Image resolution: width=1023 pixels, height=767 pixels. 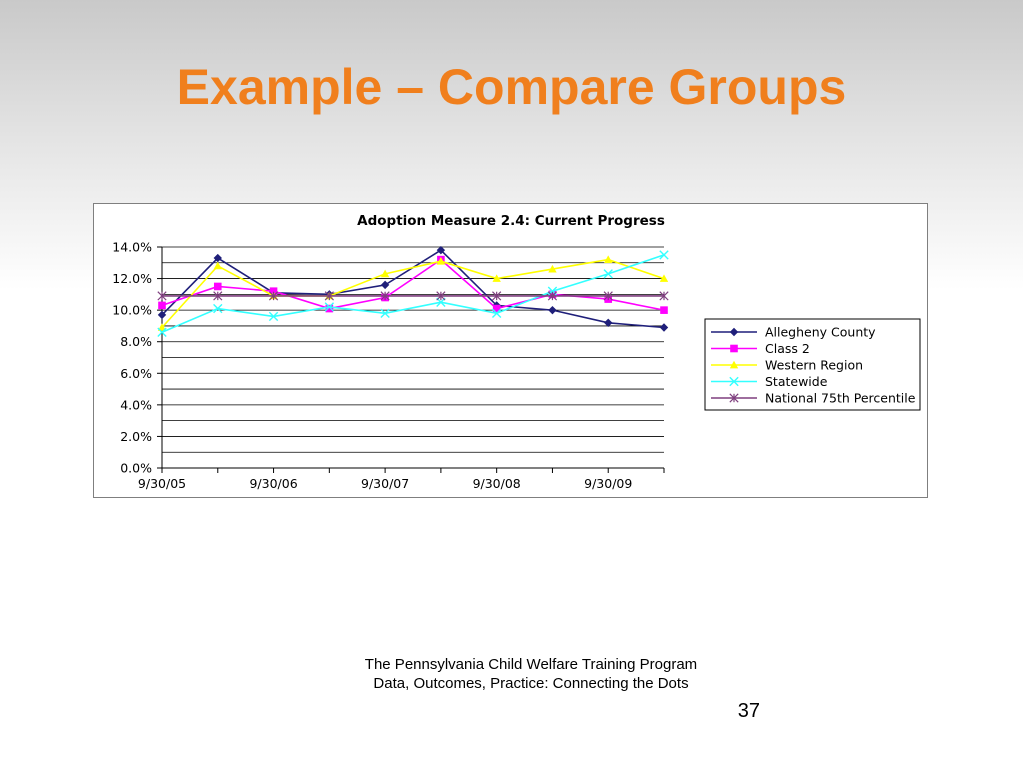 I want to click on legend-item: National 75th Percentile, so click(x=813, y=398).